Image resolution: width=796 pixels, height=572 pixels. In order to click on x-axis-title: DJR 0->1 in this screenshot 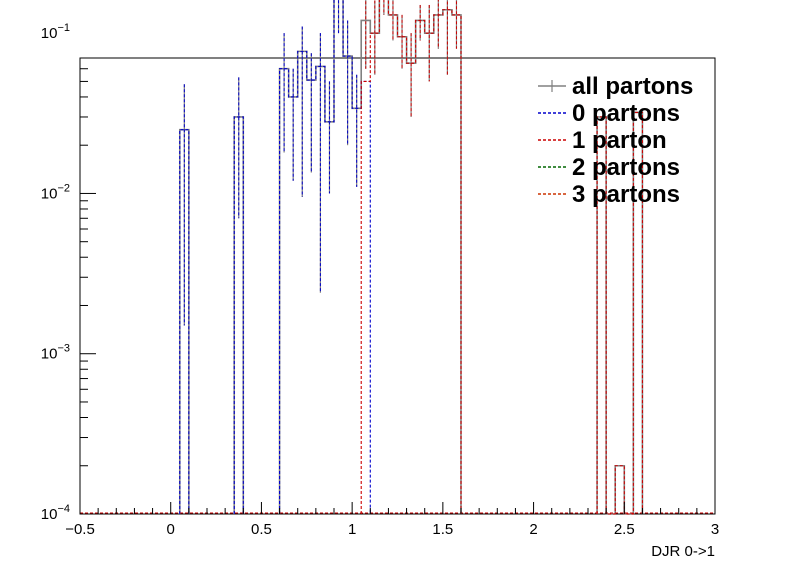, I will do `click(683, 551)`.